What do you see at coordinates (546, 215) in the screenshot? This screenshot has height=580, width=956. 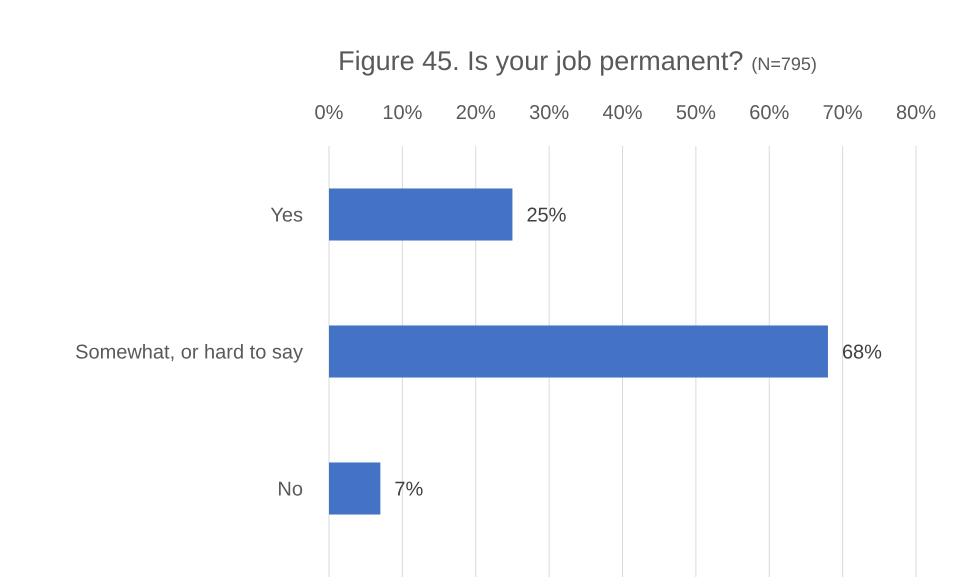 I see `data-label: 25%` at bounding box center [546, 215].